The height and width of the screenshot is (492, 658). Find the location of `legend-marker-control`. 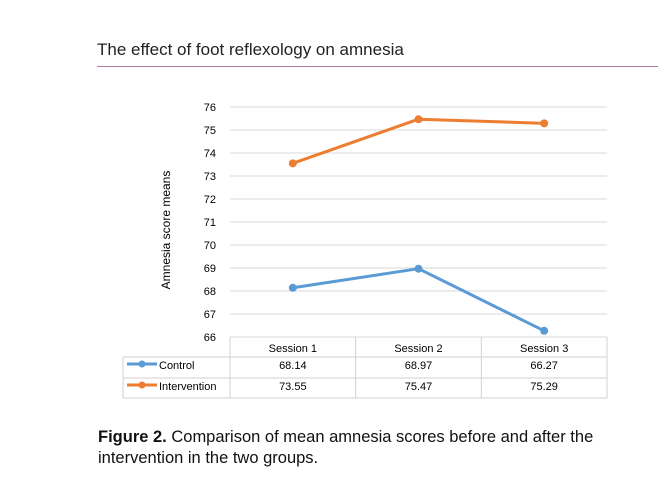

legend-marker-control is located at coordinates (142, 364).